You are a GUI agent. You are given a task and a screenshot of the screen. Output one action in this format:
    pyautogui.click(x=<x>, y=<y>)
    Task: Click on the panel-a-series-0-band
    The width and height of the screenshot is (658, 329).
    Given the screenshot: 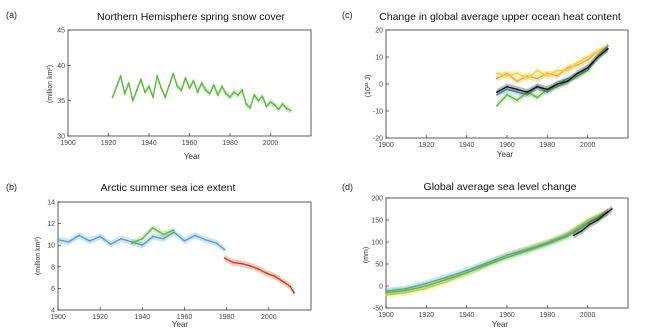 What is the action you would take?
    pyautogui.click(x=201, y=92)
    